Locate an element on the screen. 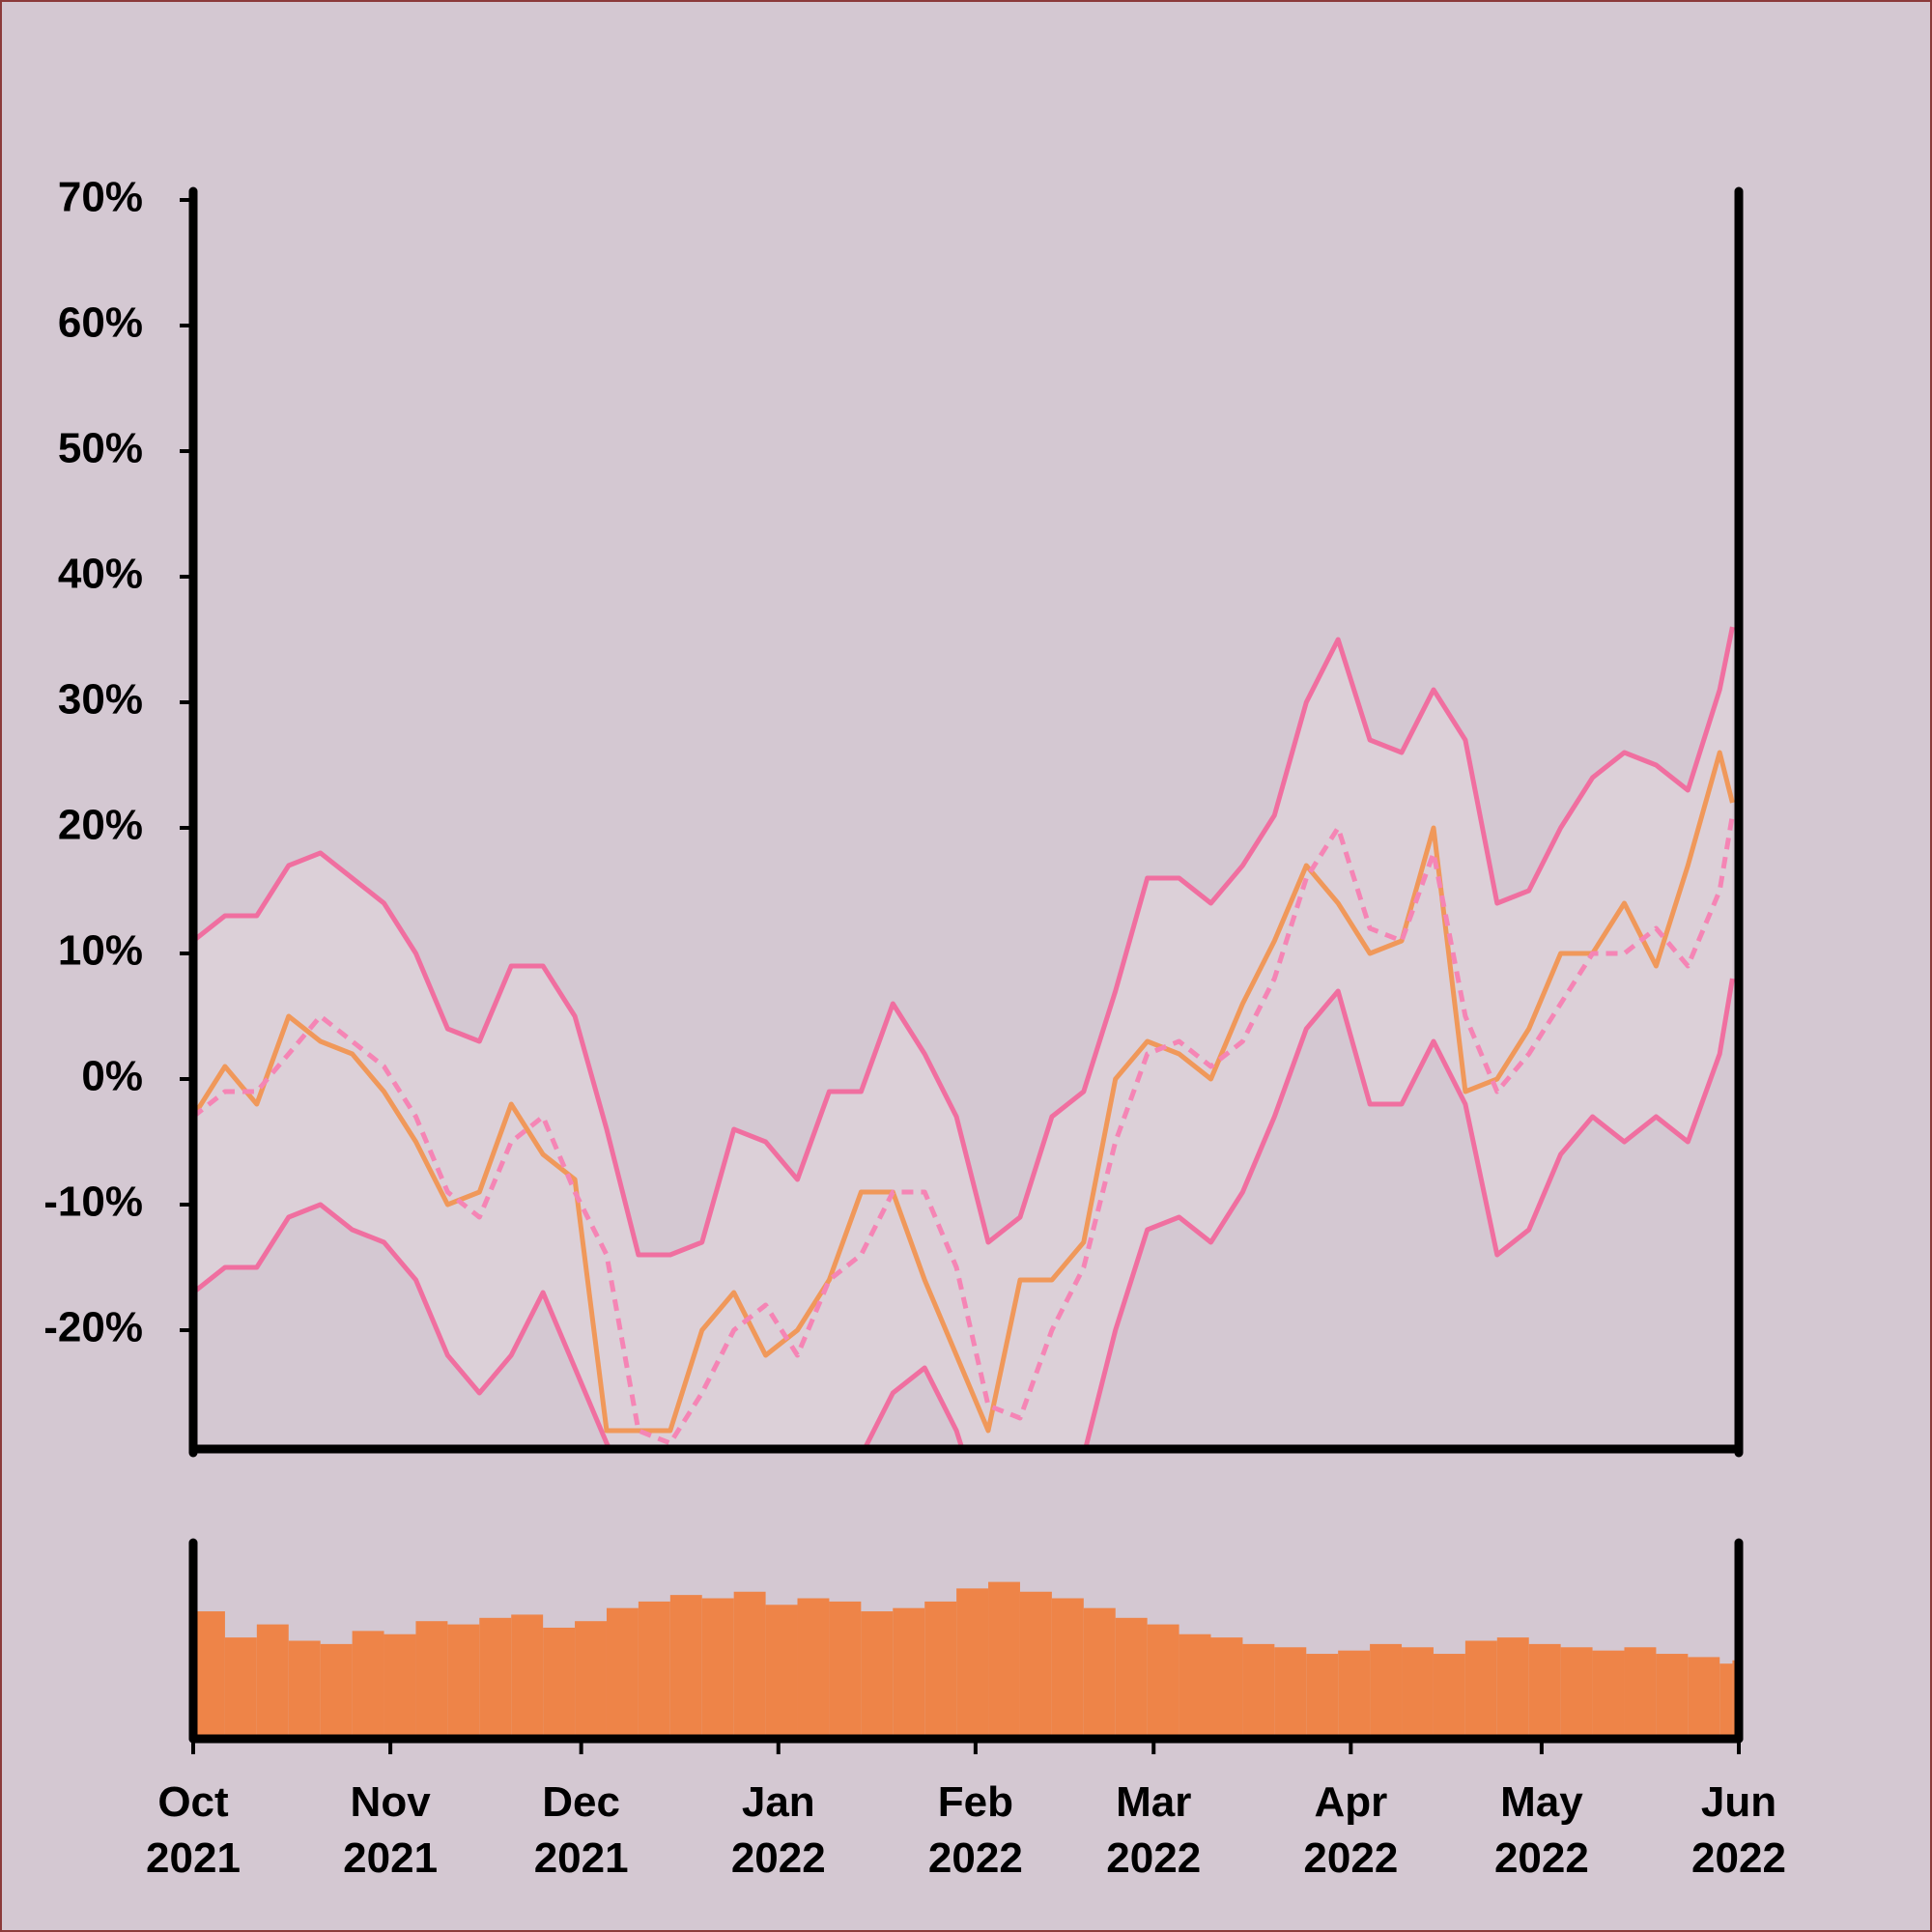  y-tick-label: 10% is located at coordinates (100, 951).